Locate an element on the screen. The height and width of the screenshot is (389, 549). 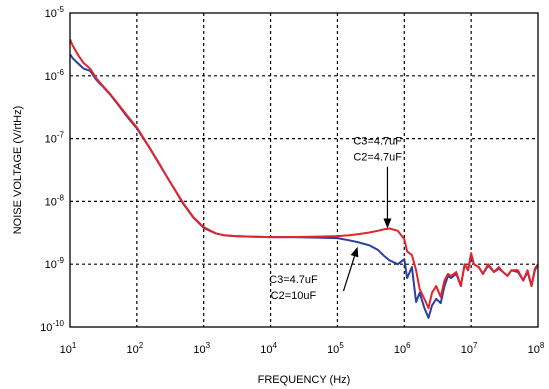
y-tick-label: 10⁻⁹ is located at coordinates (55, 263).